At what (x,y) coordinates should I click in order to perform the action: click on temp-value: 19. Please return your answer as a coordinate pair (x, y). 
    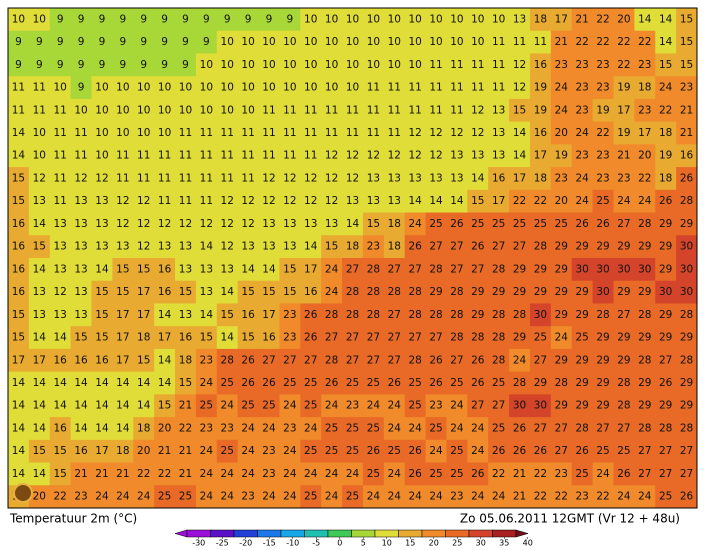
    Looking at the image, I should click on (561, 156).